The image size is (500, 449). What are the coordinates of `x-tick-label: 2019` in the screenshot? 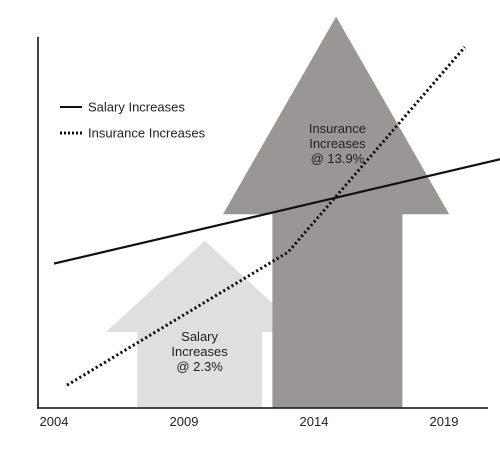 It's located at (444, 421).